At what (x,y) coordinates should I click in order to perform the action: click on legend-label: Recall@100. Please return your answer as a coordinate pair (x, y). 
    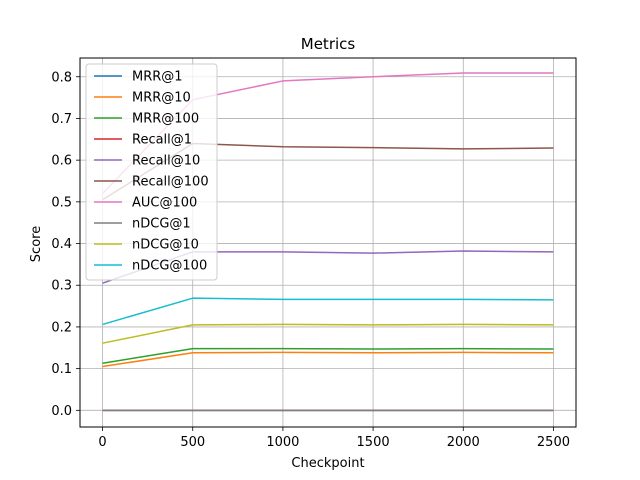
    Looking at the image, I should click on (170, 182).